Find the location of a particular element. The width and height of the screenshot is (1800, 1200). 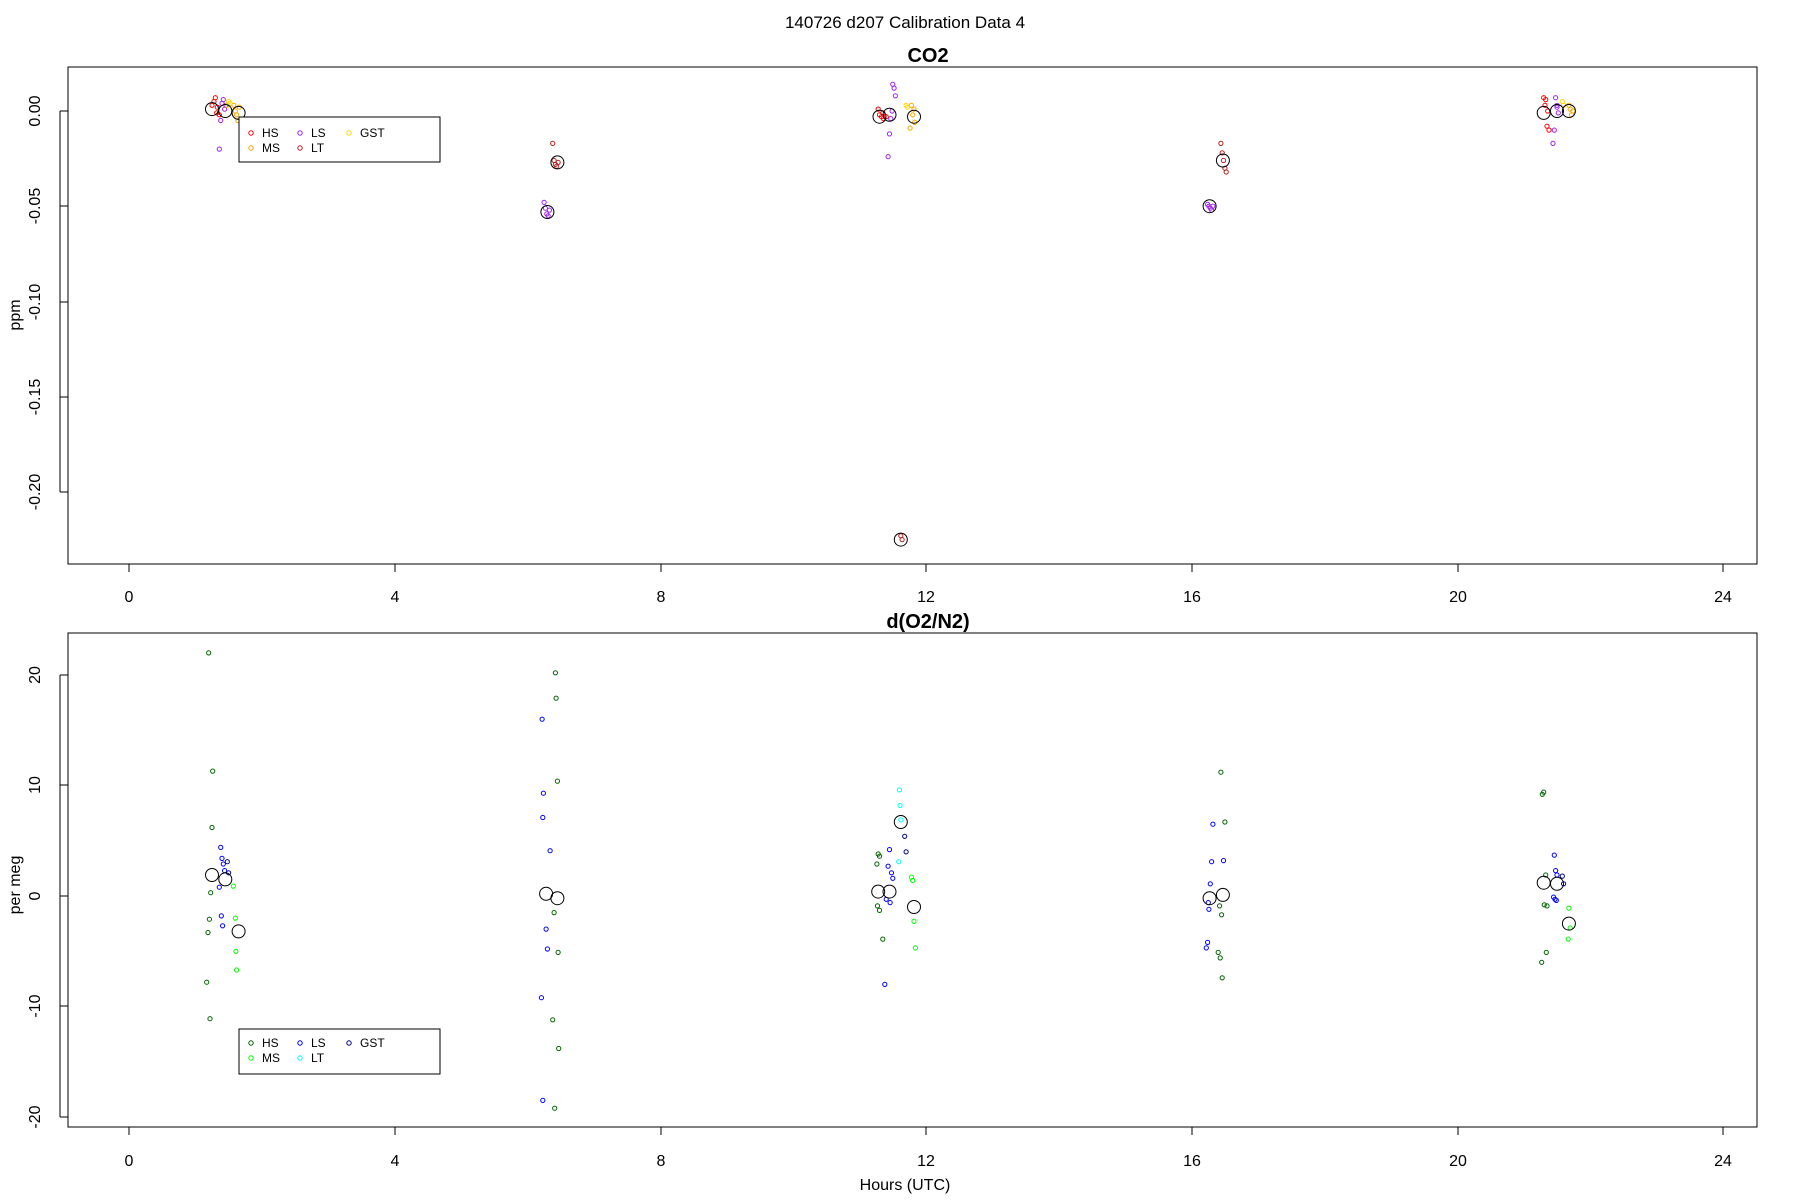

co2-y-tick-label: -0.20 is located at coordinates (35, 492).